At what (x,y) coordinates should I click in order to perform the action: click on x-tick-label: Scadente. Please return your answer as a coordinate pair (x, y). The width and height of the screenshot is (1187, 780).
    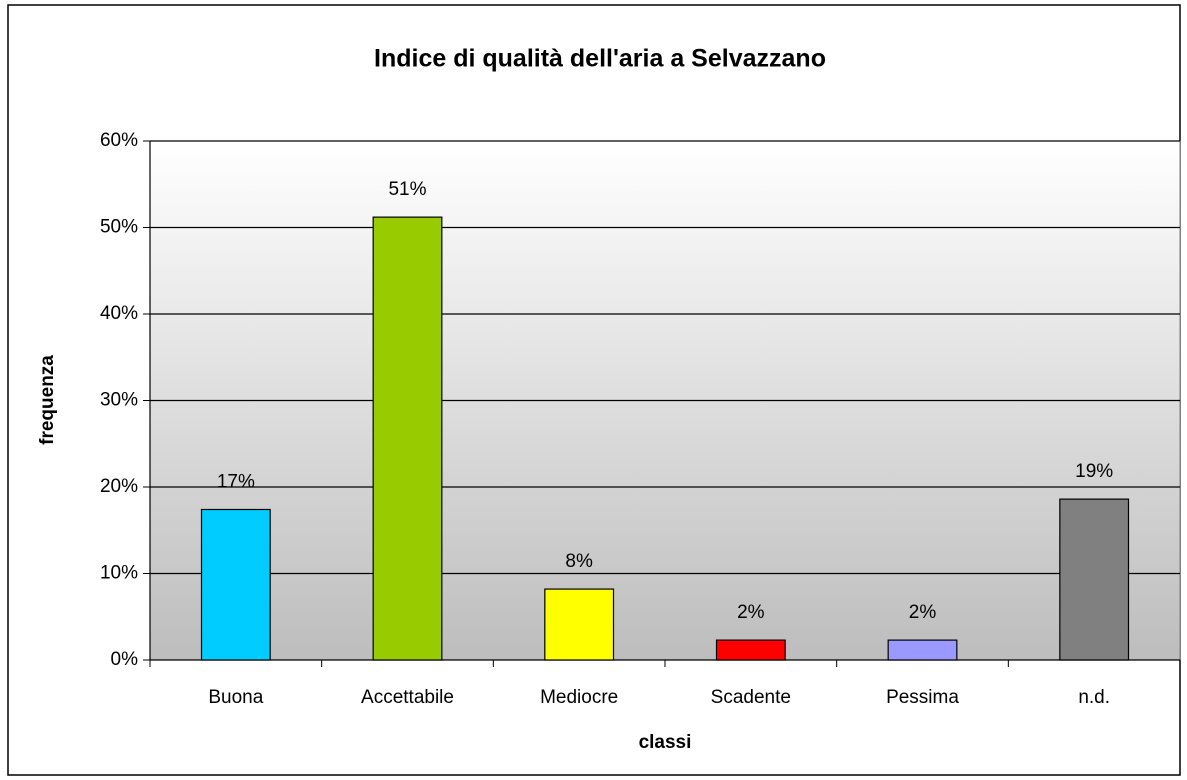
    Looking at the image, I should click on (751, 697).